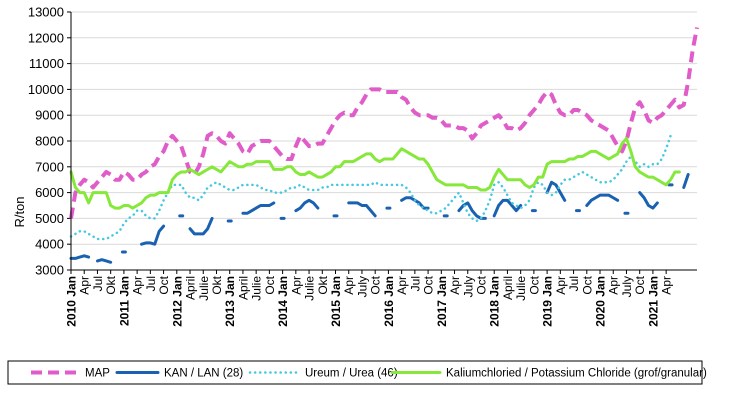  Describe the element at coordinates (46, 12) in the screenshot. I see `y-tick-label: 13000` at that location.